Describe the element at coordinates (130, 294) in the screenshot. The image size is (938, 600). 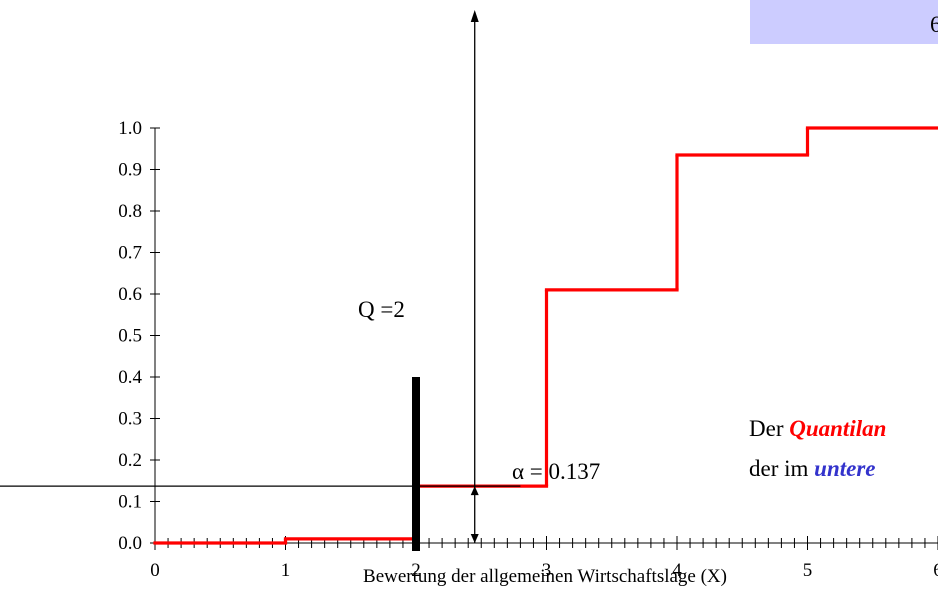
I see `y-tick-label: 0.6` at that location.